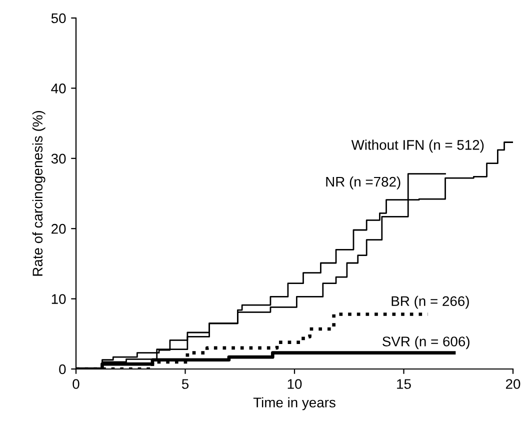 This screenshot has width=529, height=425. I want to click on y-tick-label: 30, so click(58, 159).